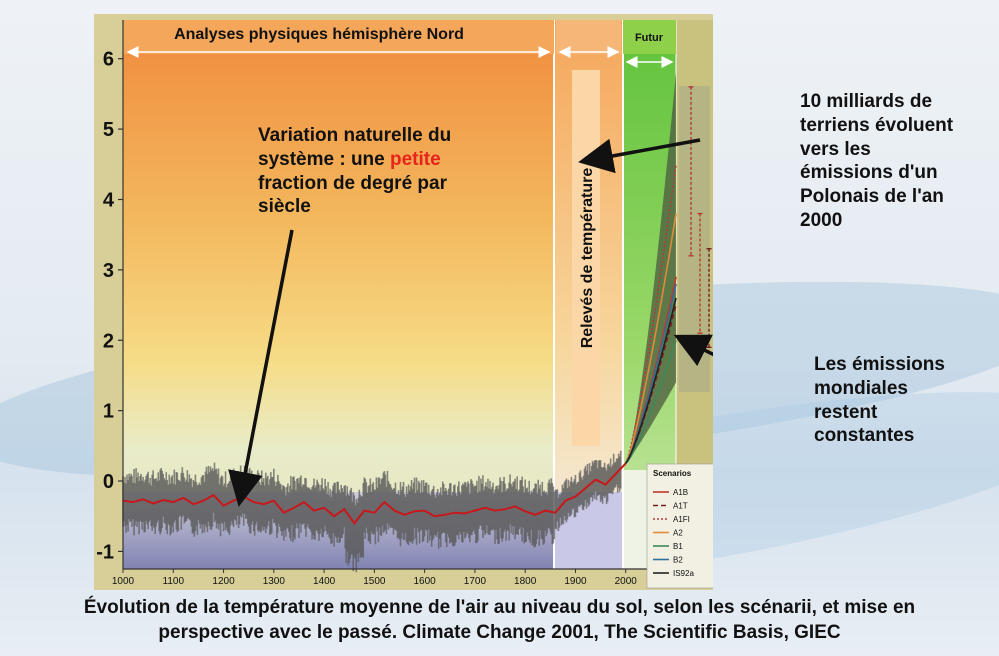  I want to click on projection-envelope, so click(650, 268).